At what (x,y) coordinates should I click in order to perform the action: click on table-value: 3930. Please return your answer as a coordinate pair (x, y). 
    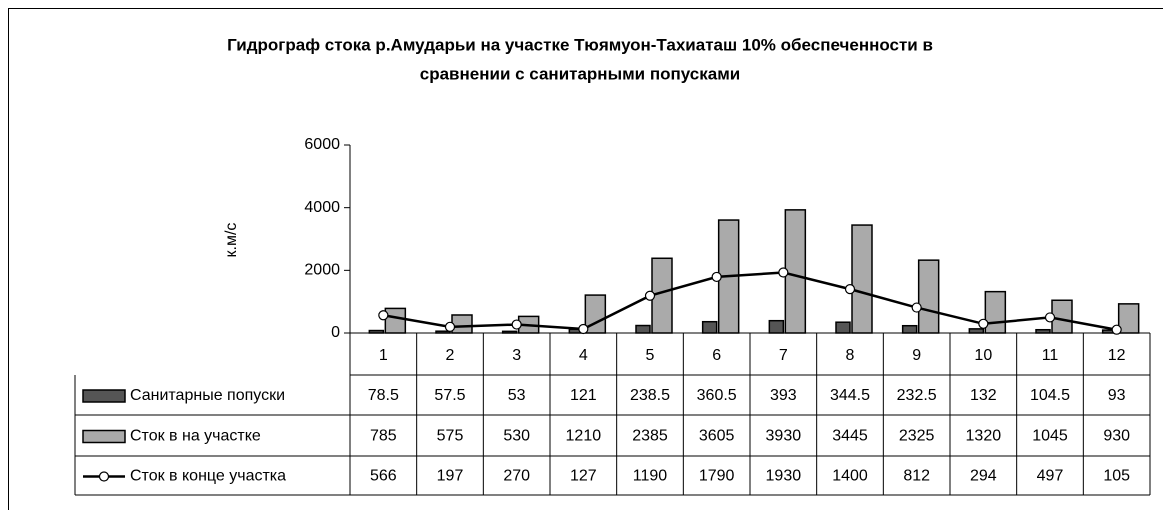
    Looking at the image, I should click on (784, 436).